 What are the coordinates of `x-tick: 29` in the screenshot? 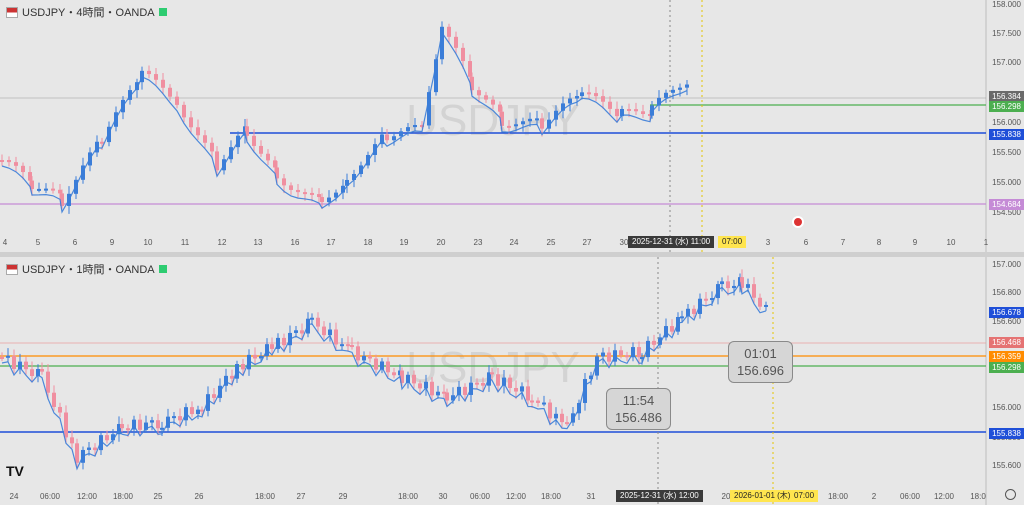 It's located at (343, 496).